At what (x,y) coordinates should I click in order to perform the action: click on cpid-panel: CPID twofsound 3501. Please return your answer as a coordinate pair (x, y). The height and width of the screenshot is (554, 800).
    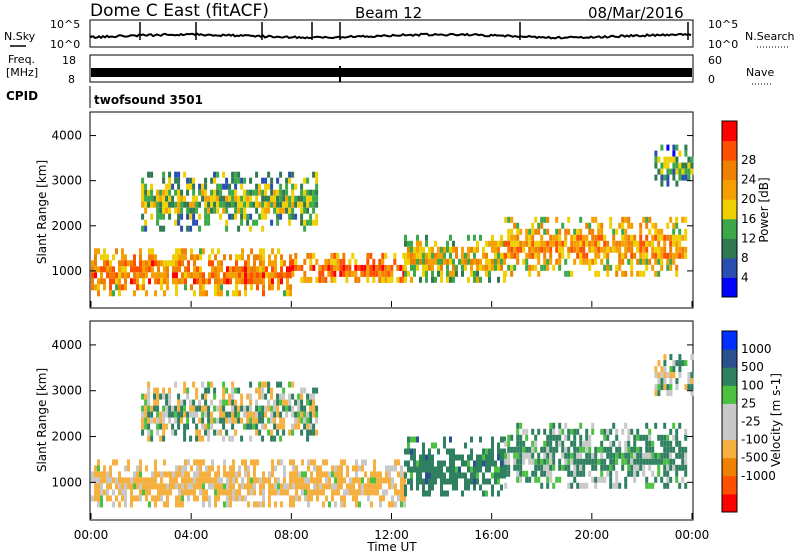
    Looking at the image, I should click on (104, 97).